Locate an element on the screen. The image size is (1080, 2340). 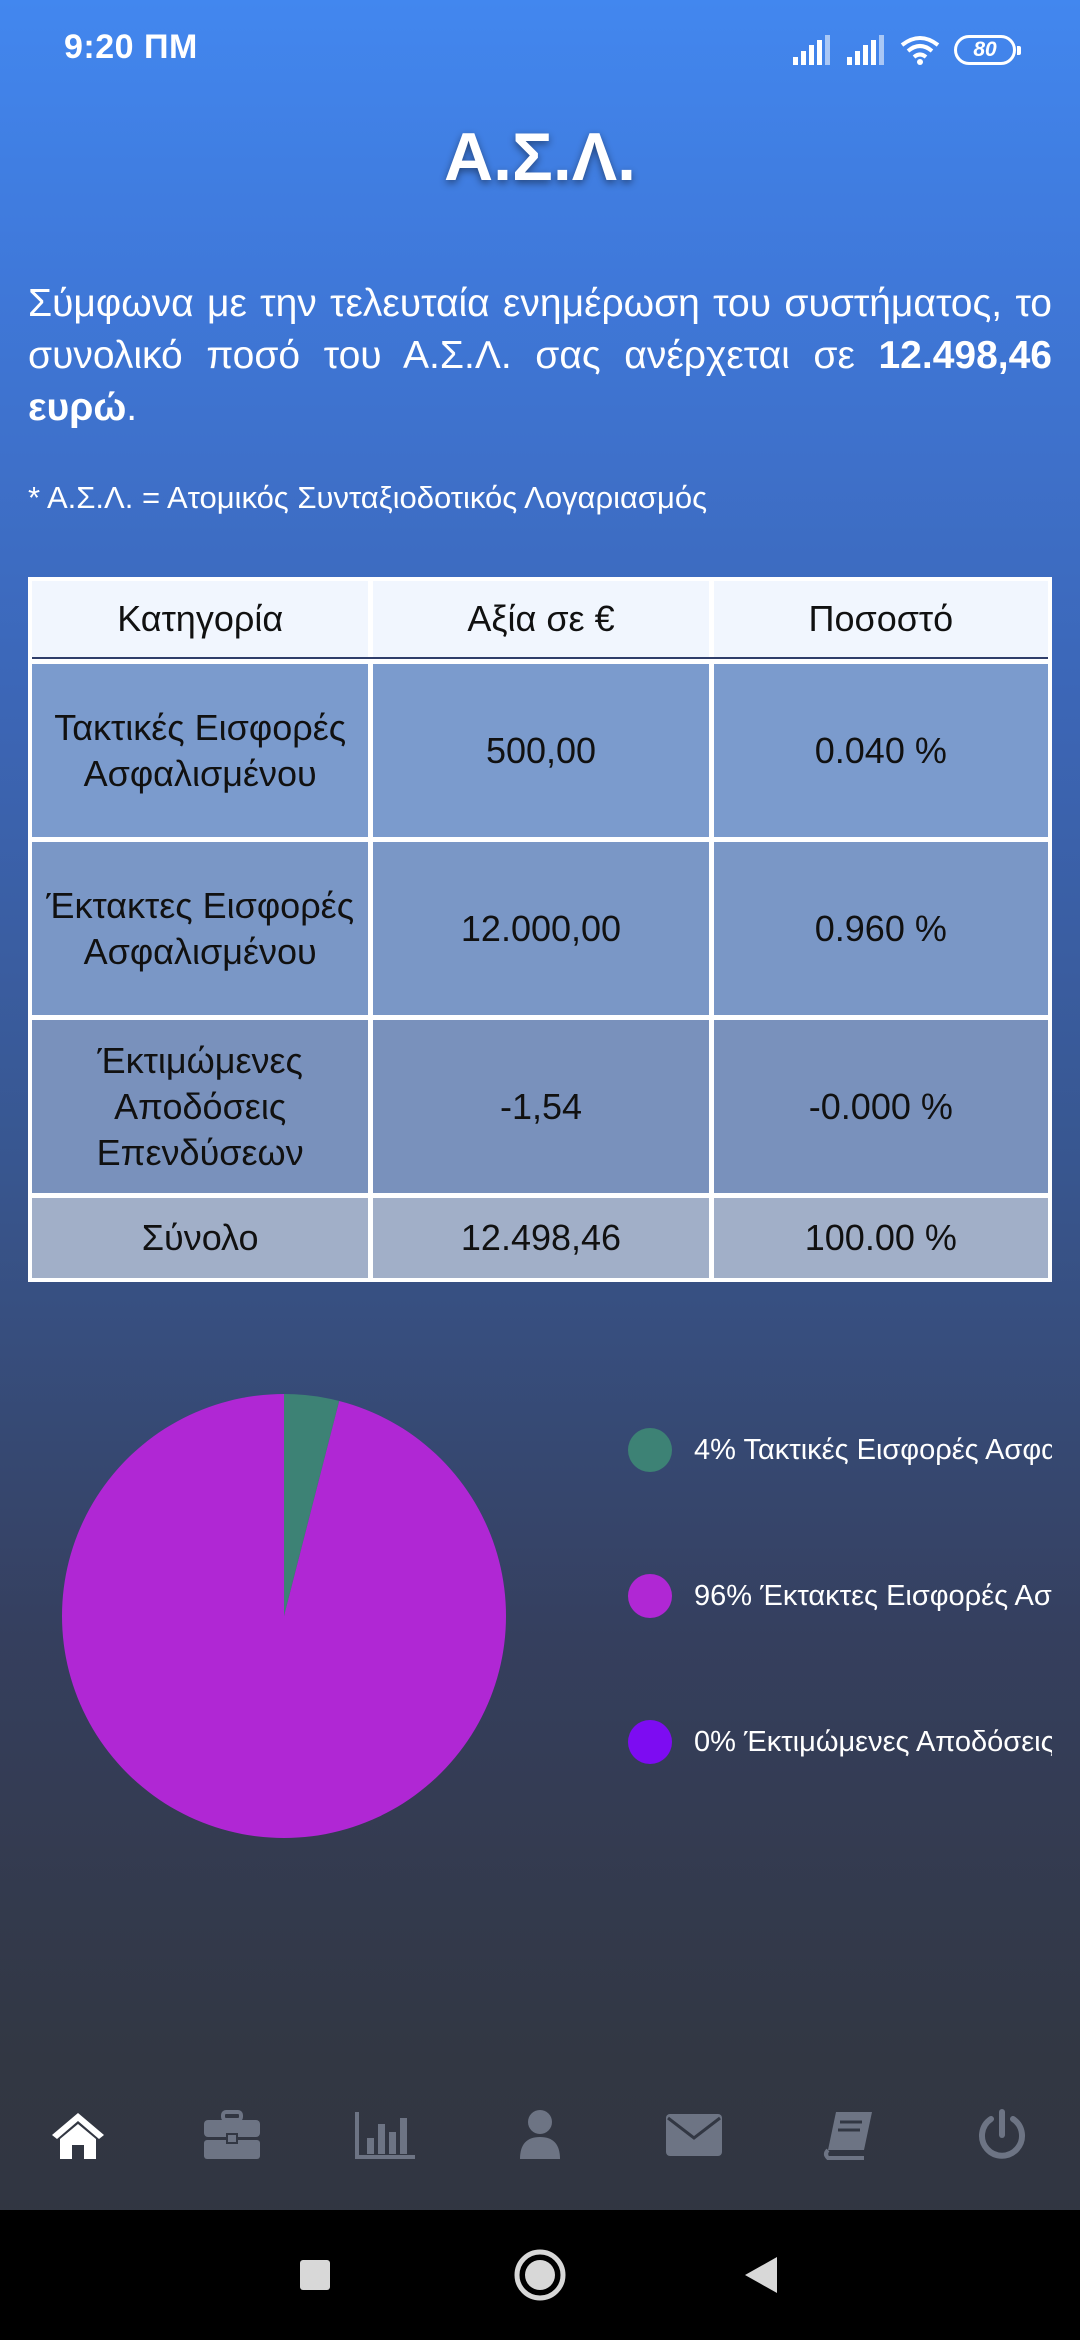
legend-item: 0% Έκτιμώμενες Αποδόσεις Επενδύσεων is located at coordinates (840, 1742).